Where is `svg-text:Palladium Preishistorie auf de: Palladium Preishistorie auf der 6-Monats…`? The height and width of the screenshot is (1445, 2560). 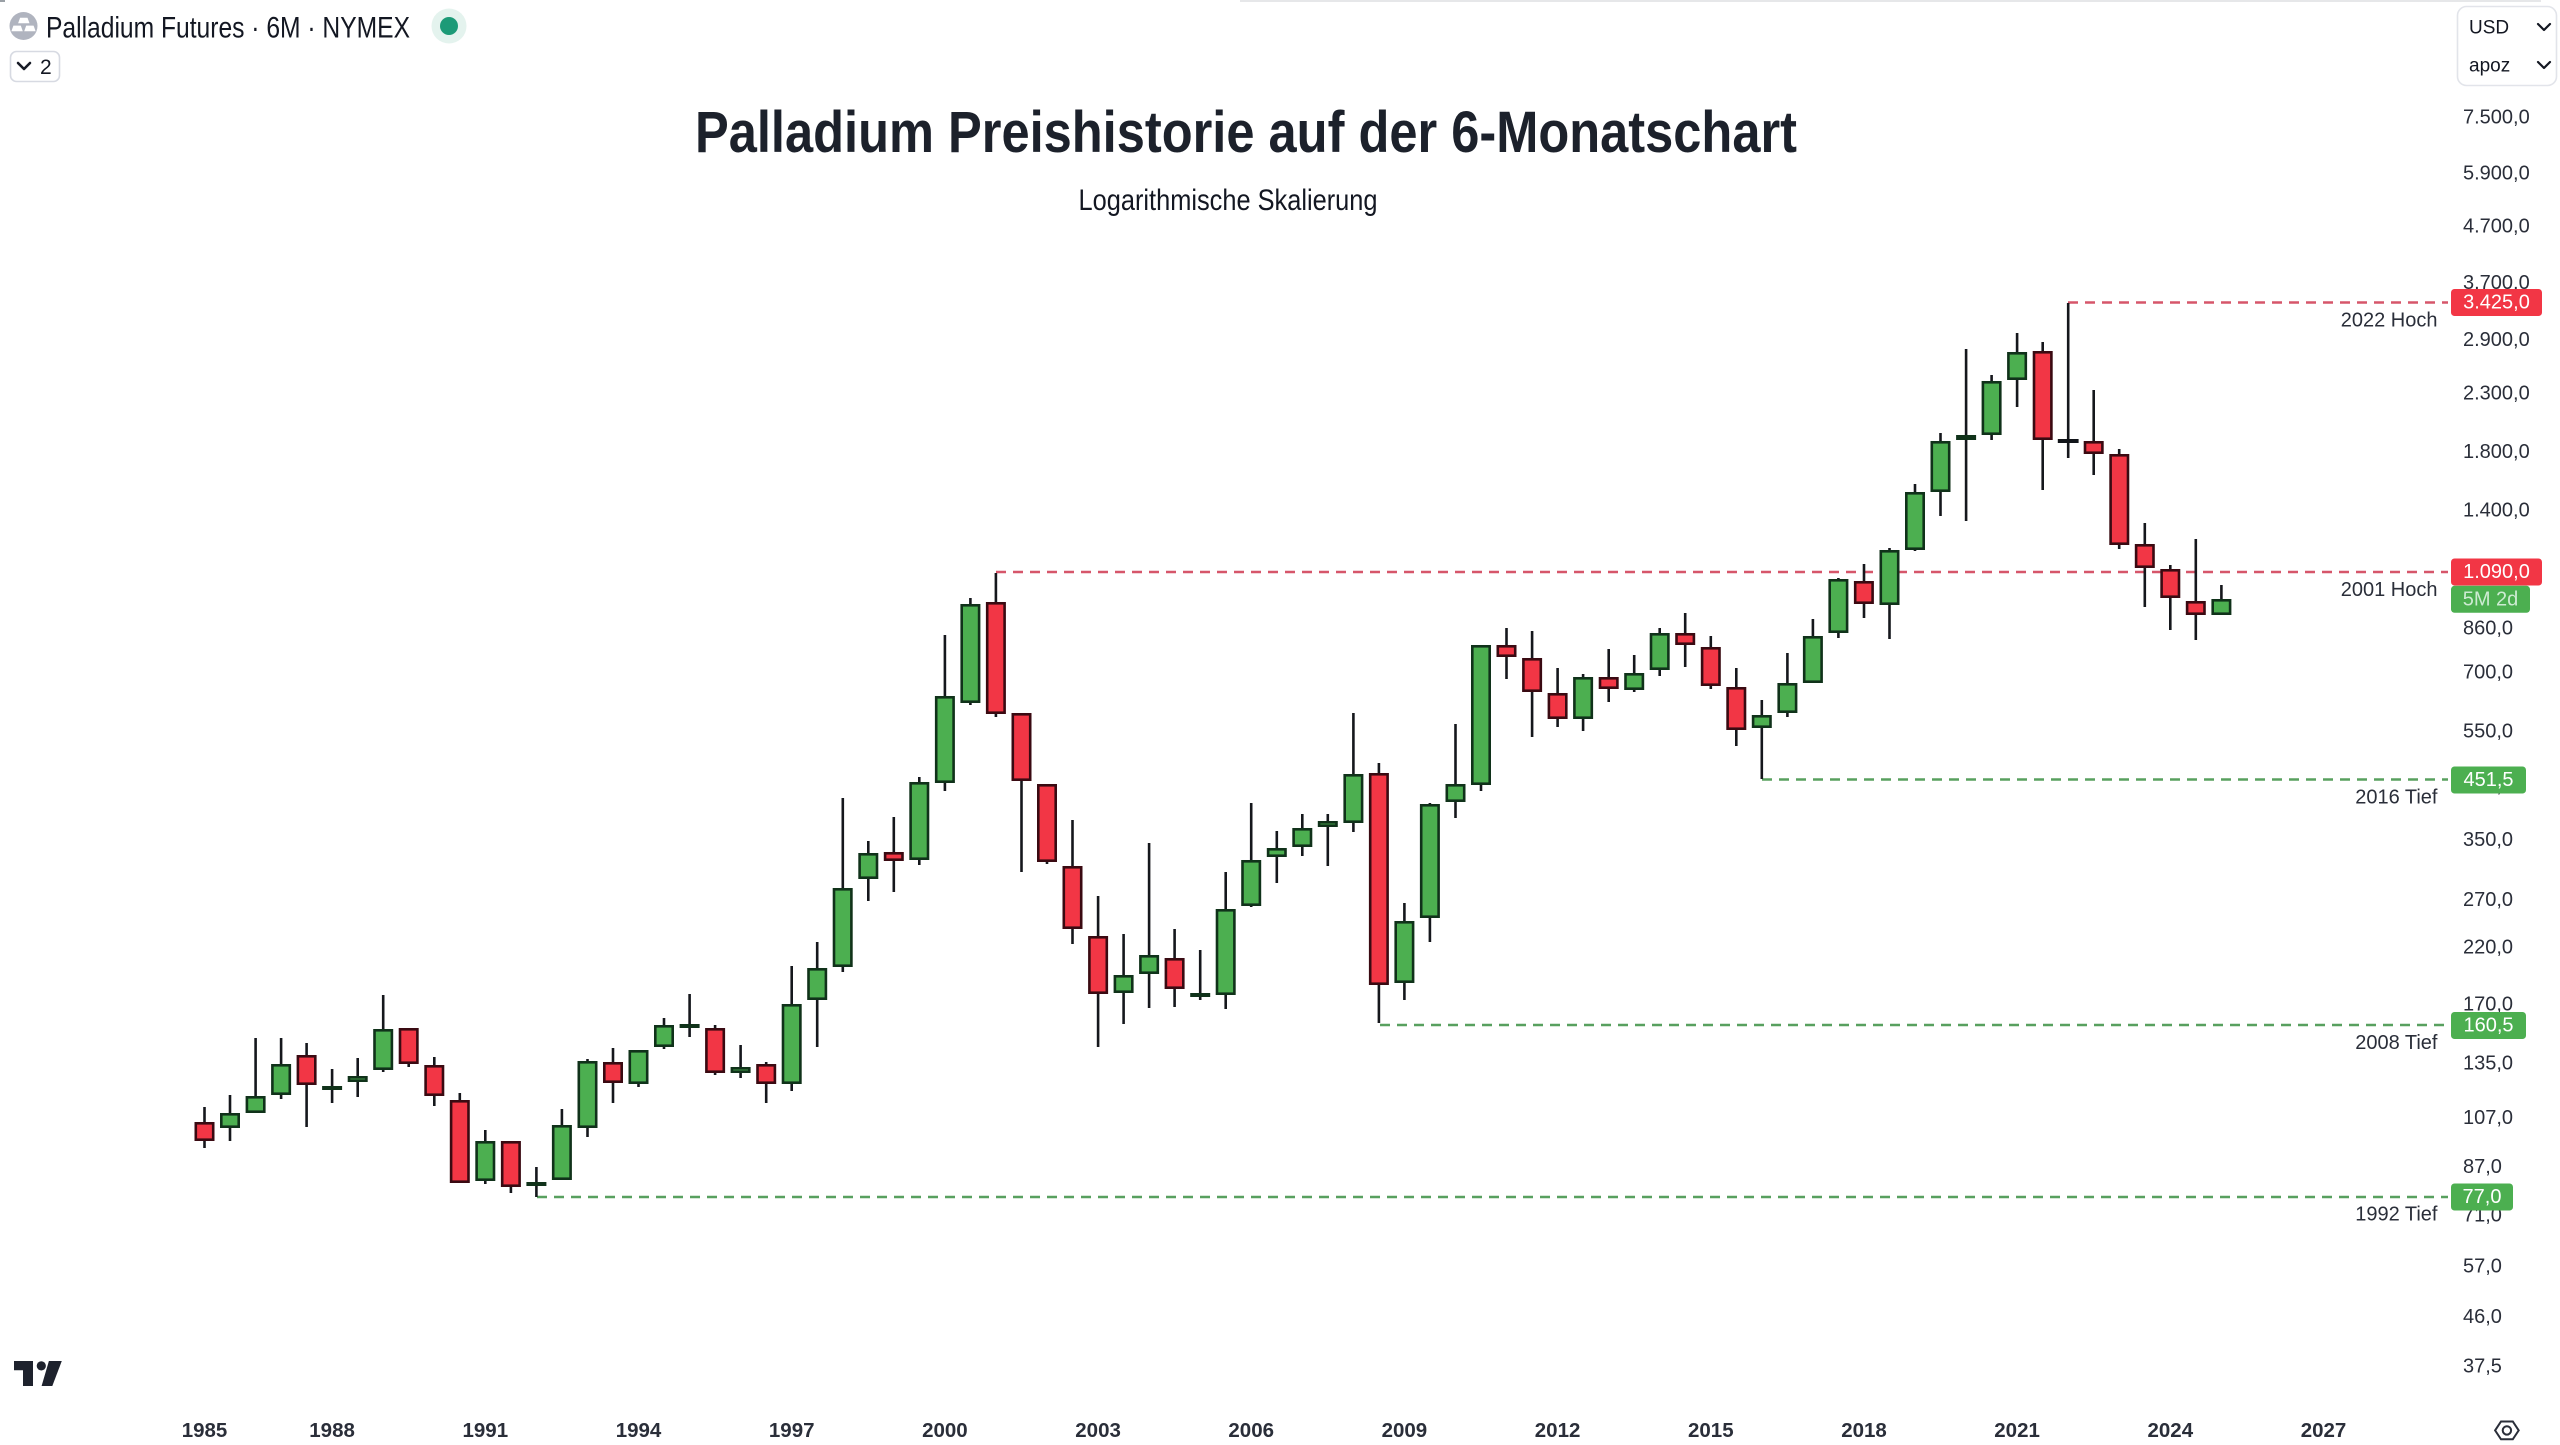 svg-text:Palladium Preishistorie auf de: Palladium Preishistorie auf der 6-Monats… is located at coordinates (1246, 132).